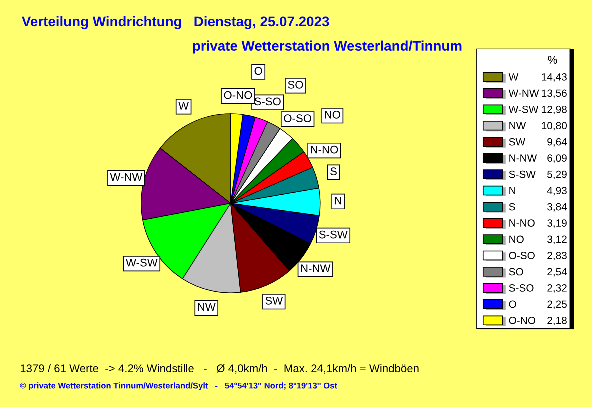 The width and height of the screenshot is (592, 407). Describe the element at coordinates (142, 262) in the screenshot. I see `slice-label: W-SW` at that location.